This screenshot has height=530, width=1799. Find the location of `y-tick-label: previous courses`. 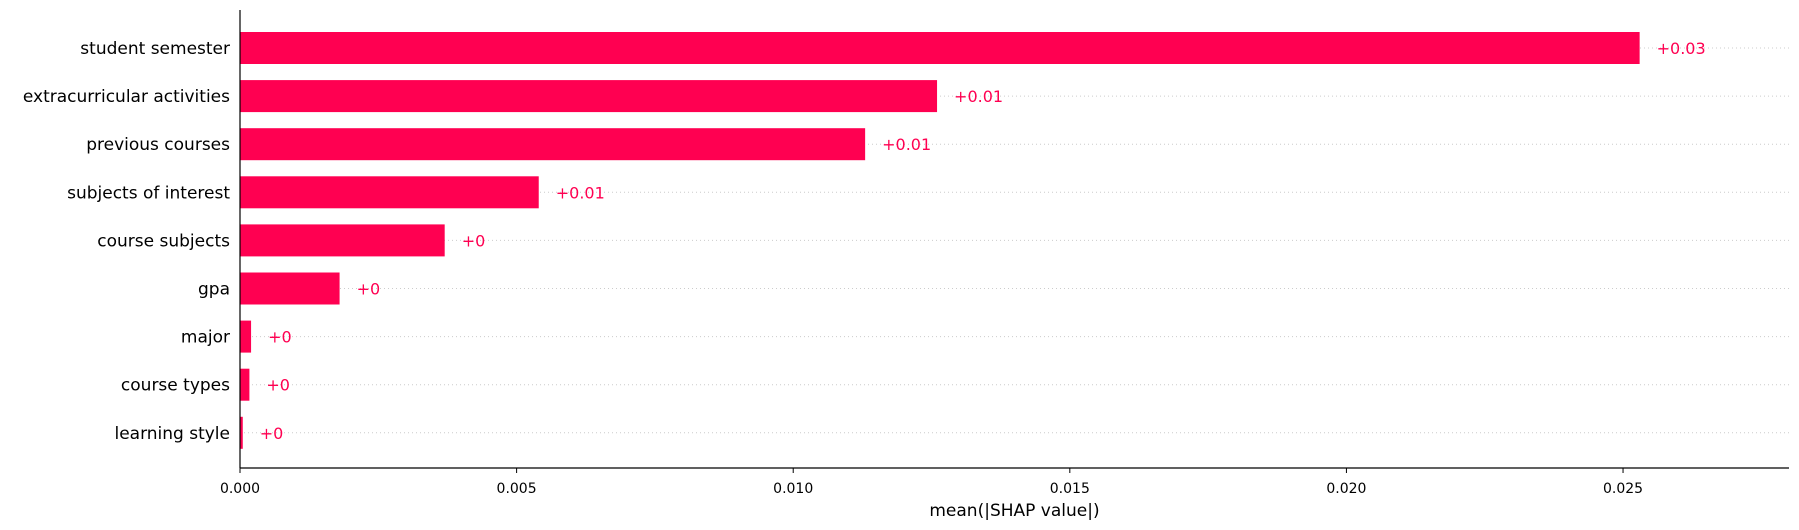

y-tick-label: previous courses is located at coordinates (158, 145).